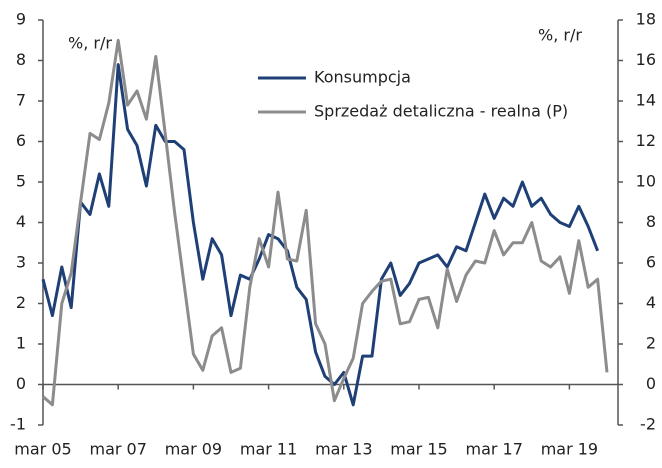 The image size is (662, 468). What do you see at coordinates (21, 19) in the screenshot?
I see `y-tick-label: 9` at bounding box center [21, 19].